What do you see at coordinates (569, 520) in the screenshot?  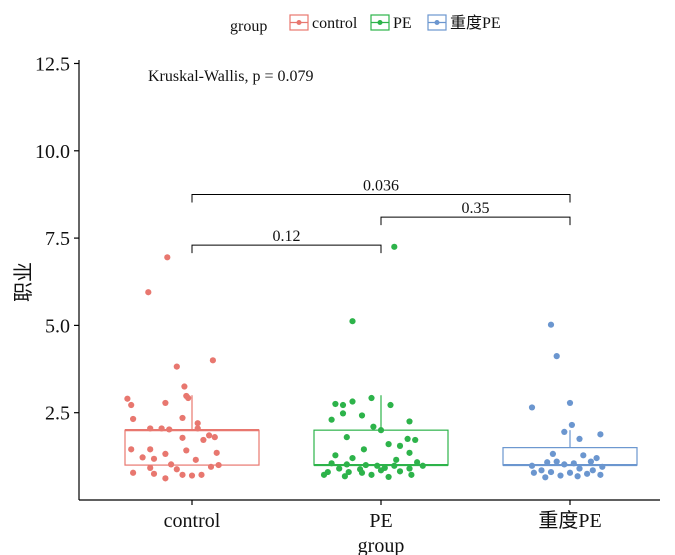 I see `x-tick-label: 重度PE` at bounding box center [569, 520].